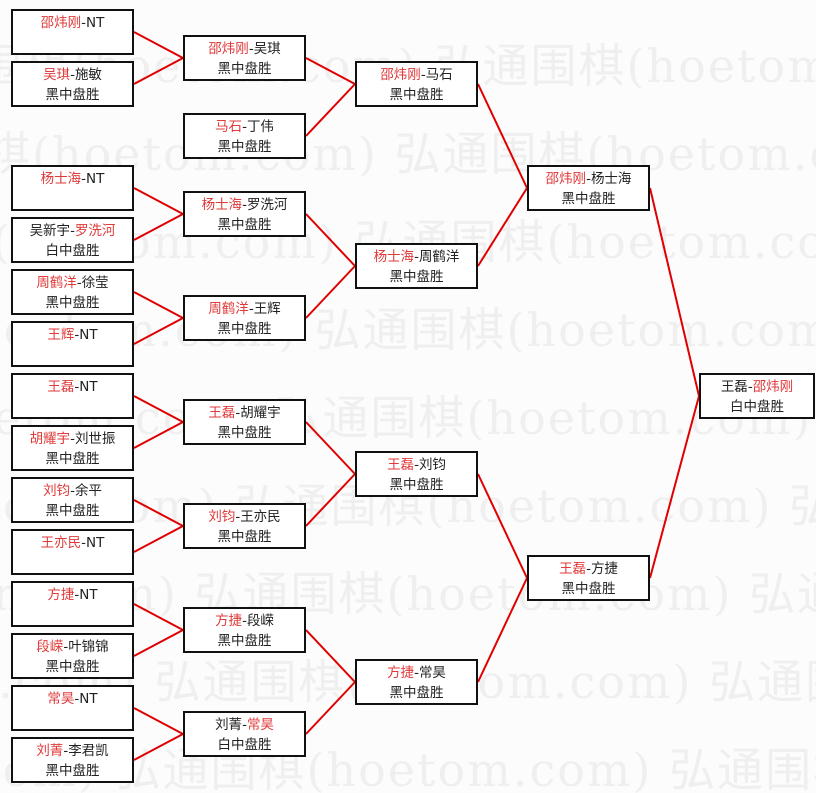 The height and width of the screenshot is (793, 816). Describe the element at coordinates (88, 647) in the screenshot. I see `player-2: 叶锦锦` at that location.